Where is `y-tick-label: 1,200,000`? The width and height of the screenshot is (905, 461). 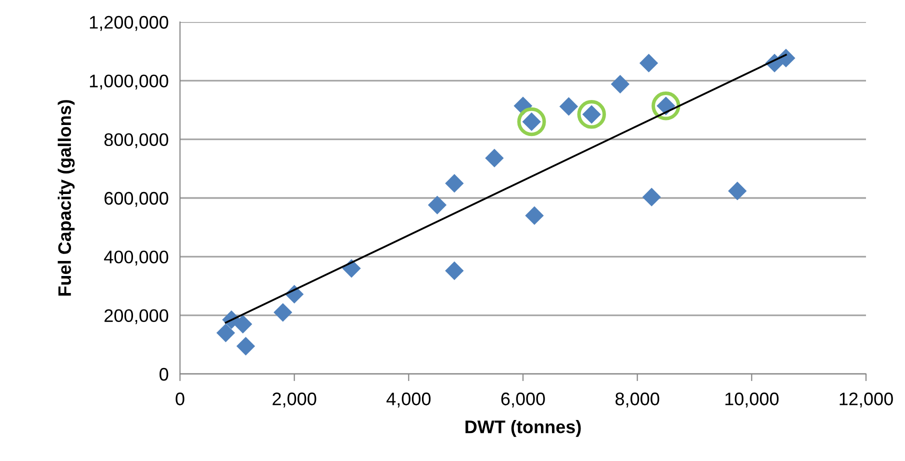 y-tick-label: 1,200,000 is located at coordinates (129, 23).